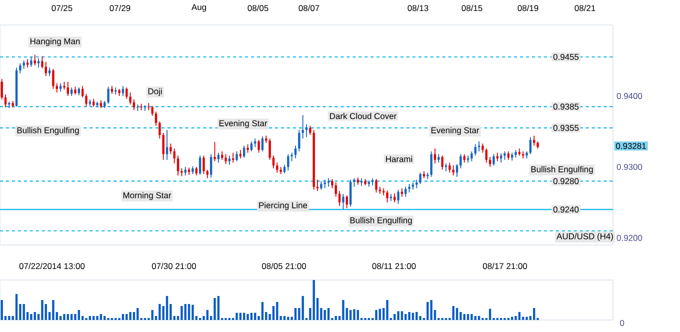 Image resolution: width=680 pixels, height=332 pixels. I want to click on annotation: Dark Cloud Cover, so click(363, 116).